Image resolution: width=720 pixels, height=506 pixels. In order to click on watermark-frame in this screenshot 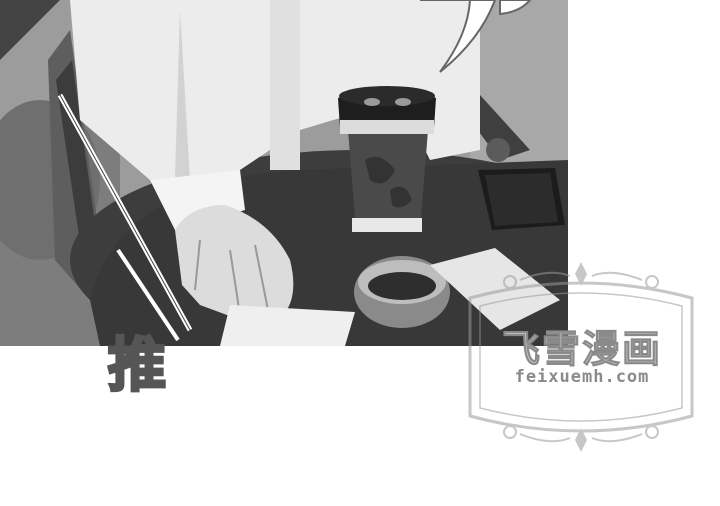, I will do `click(581, 357)`.